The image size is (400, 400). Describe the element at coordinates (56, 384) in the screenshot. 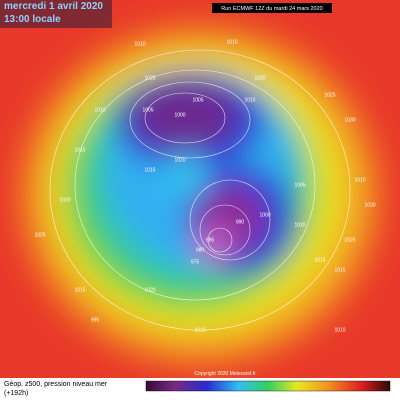

I see `footer-title: Géop. z500, pression niveau mer` at that location.